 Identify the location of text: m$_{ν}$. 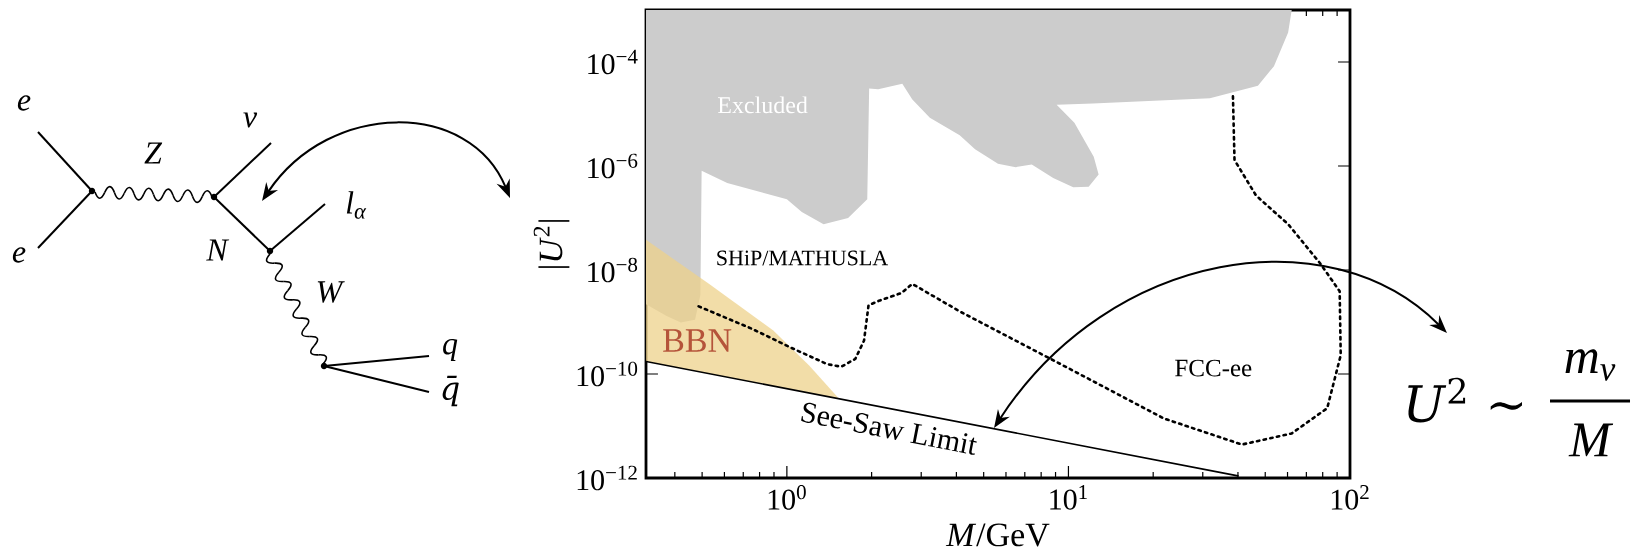
(1590, 365).